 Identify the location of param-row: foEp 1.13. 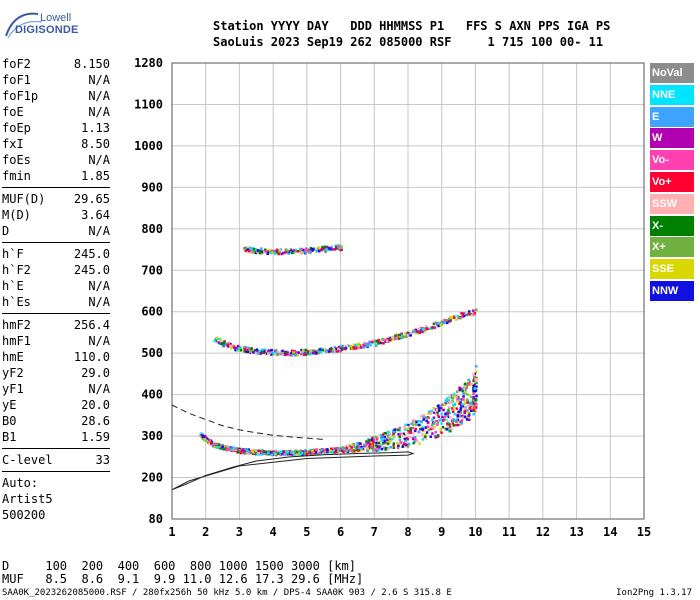
(56, 128).